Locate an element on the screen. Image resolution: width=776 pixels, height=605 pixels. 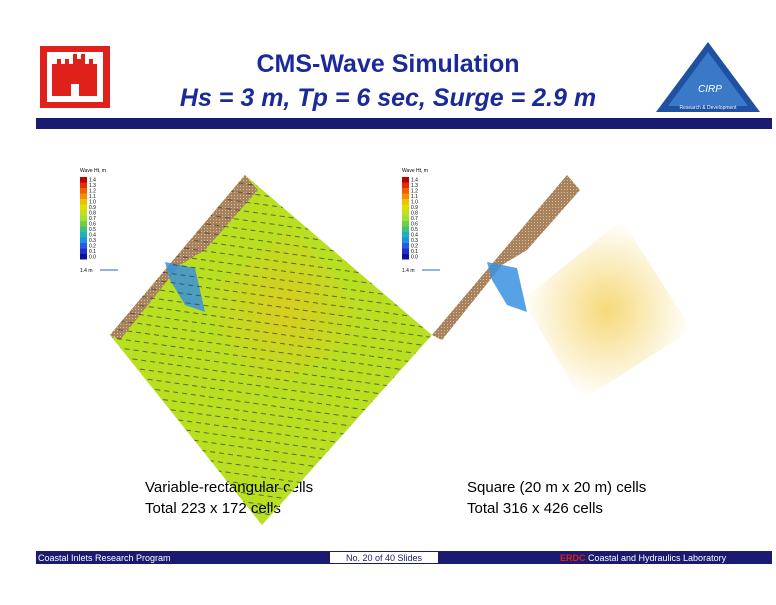
slide-number: No. 20 of 40 Slides is located at coordinates (384, 558).